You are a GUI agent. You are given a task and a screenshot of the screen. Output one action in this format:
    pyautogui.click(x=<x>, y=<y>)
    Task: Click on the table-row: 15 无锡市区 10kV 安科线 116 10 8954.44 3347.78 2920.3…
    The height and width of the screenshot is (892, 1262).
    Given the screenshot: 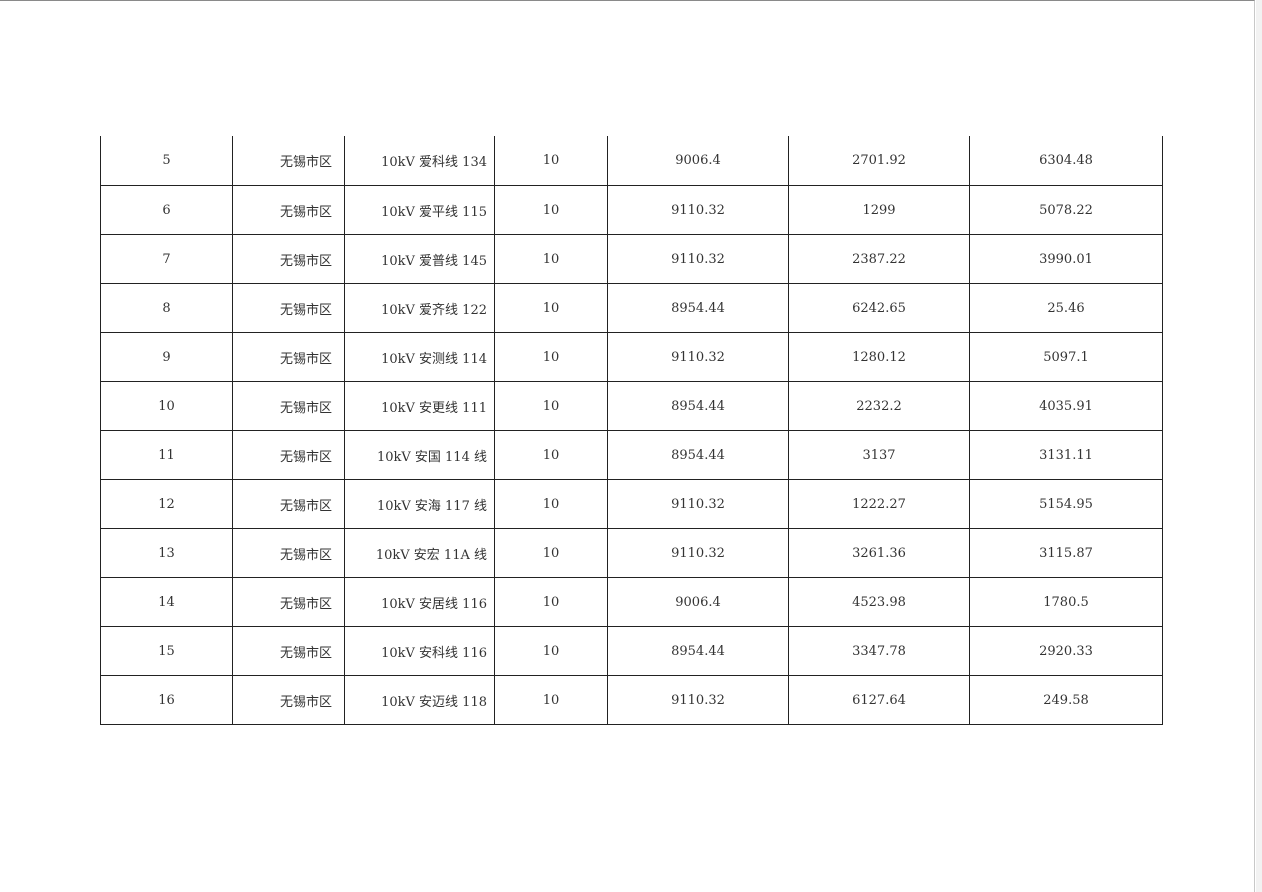 What is the action you would take?
    pyautogui.click(x=631, y=651)
    